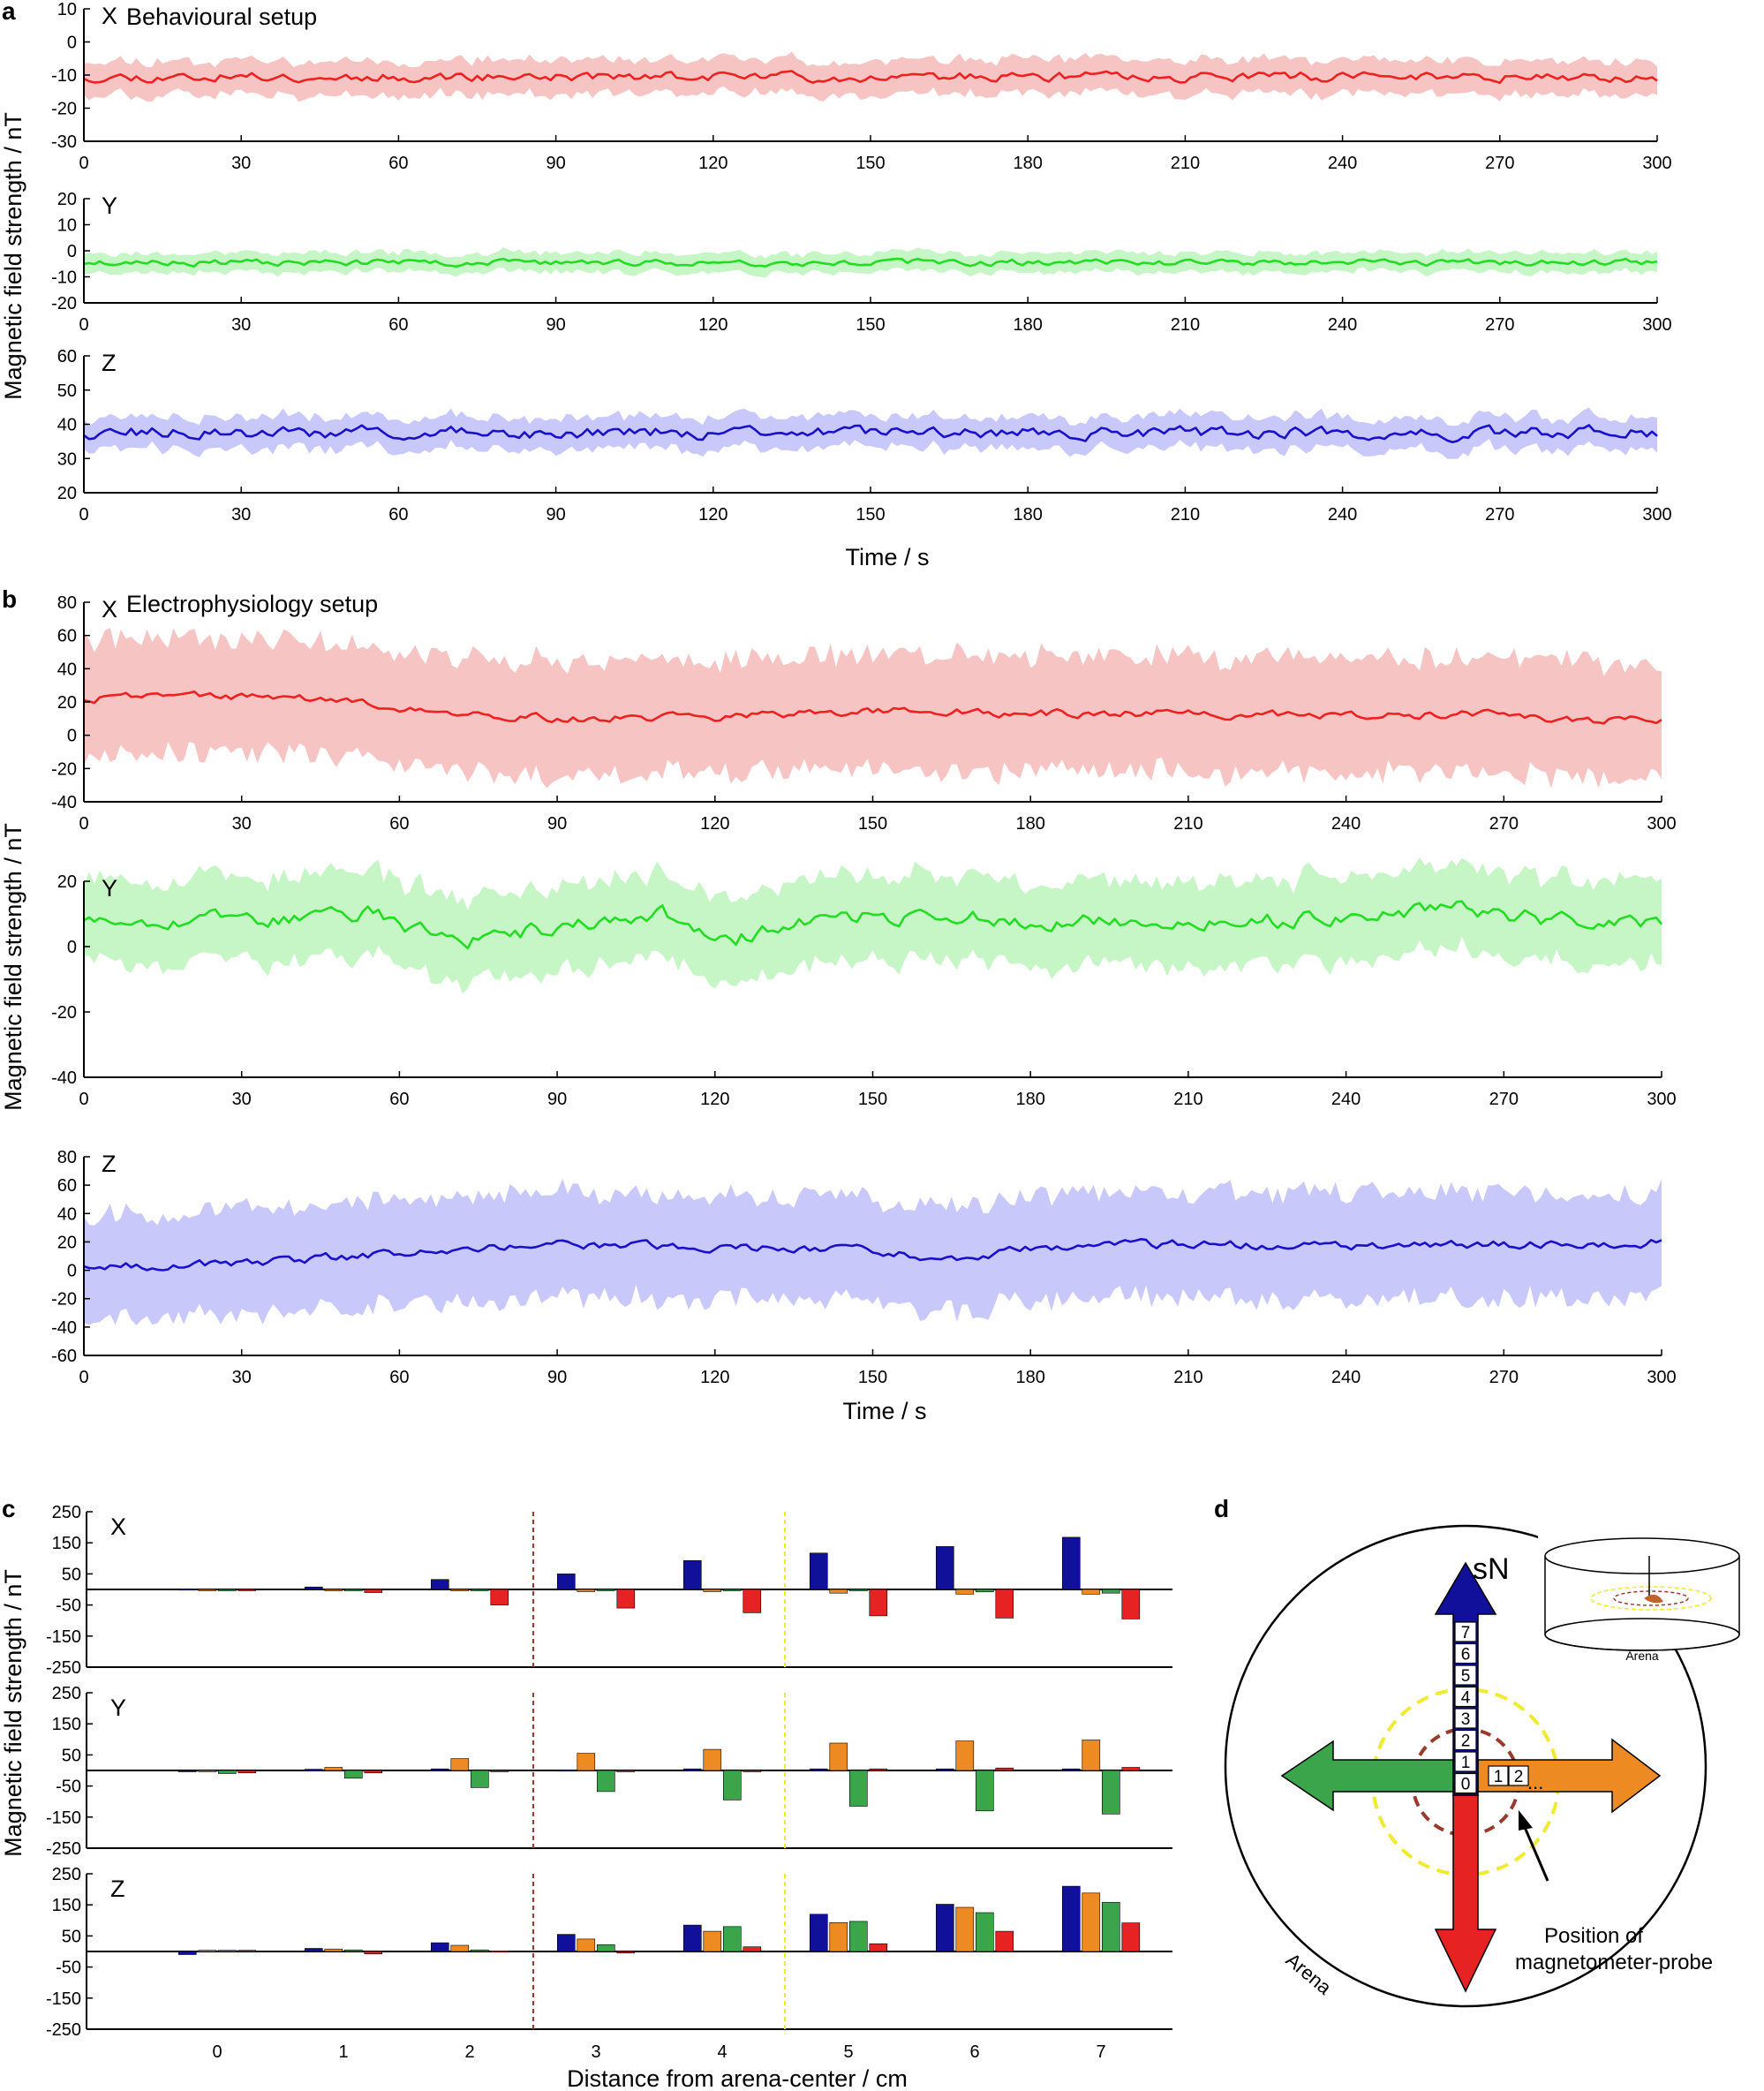 The width and height of the screenshot is (1764, 2091). What do you see at coordinates (242, 1100) in the screenshot?
I see `x-tick-label-b-y: 30` at bounding box center [242, 1100].